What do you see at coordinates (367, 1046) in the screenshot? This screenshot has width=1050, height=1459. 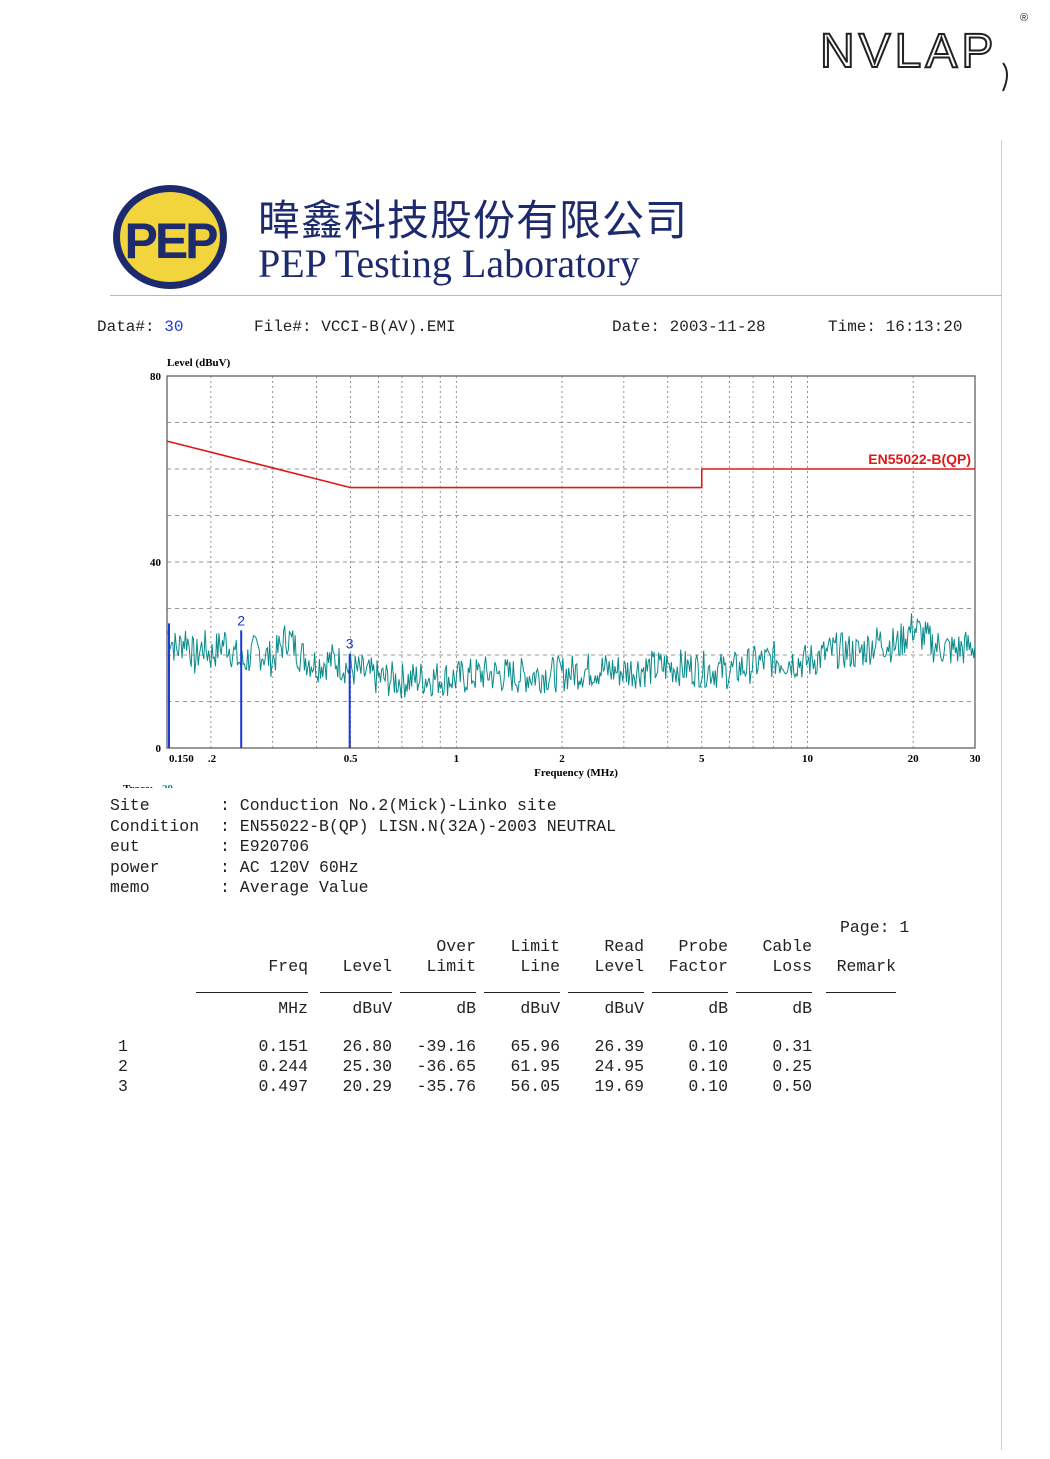 I see `table-row-cell: 26.80` at bounding box center [367, 1046].